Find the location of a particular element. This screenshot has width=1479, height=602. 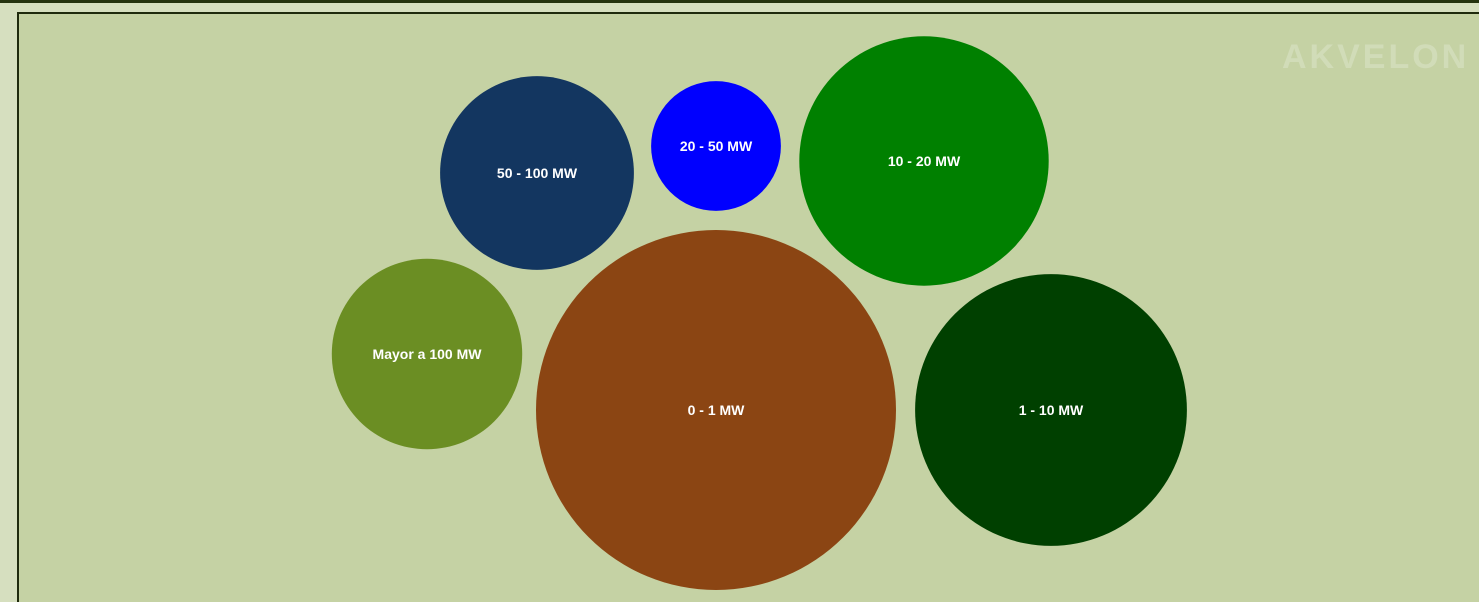

bubble-50-100-mw: 50 - 100 MW is located at coordinates (537, 173).